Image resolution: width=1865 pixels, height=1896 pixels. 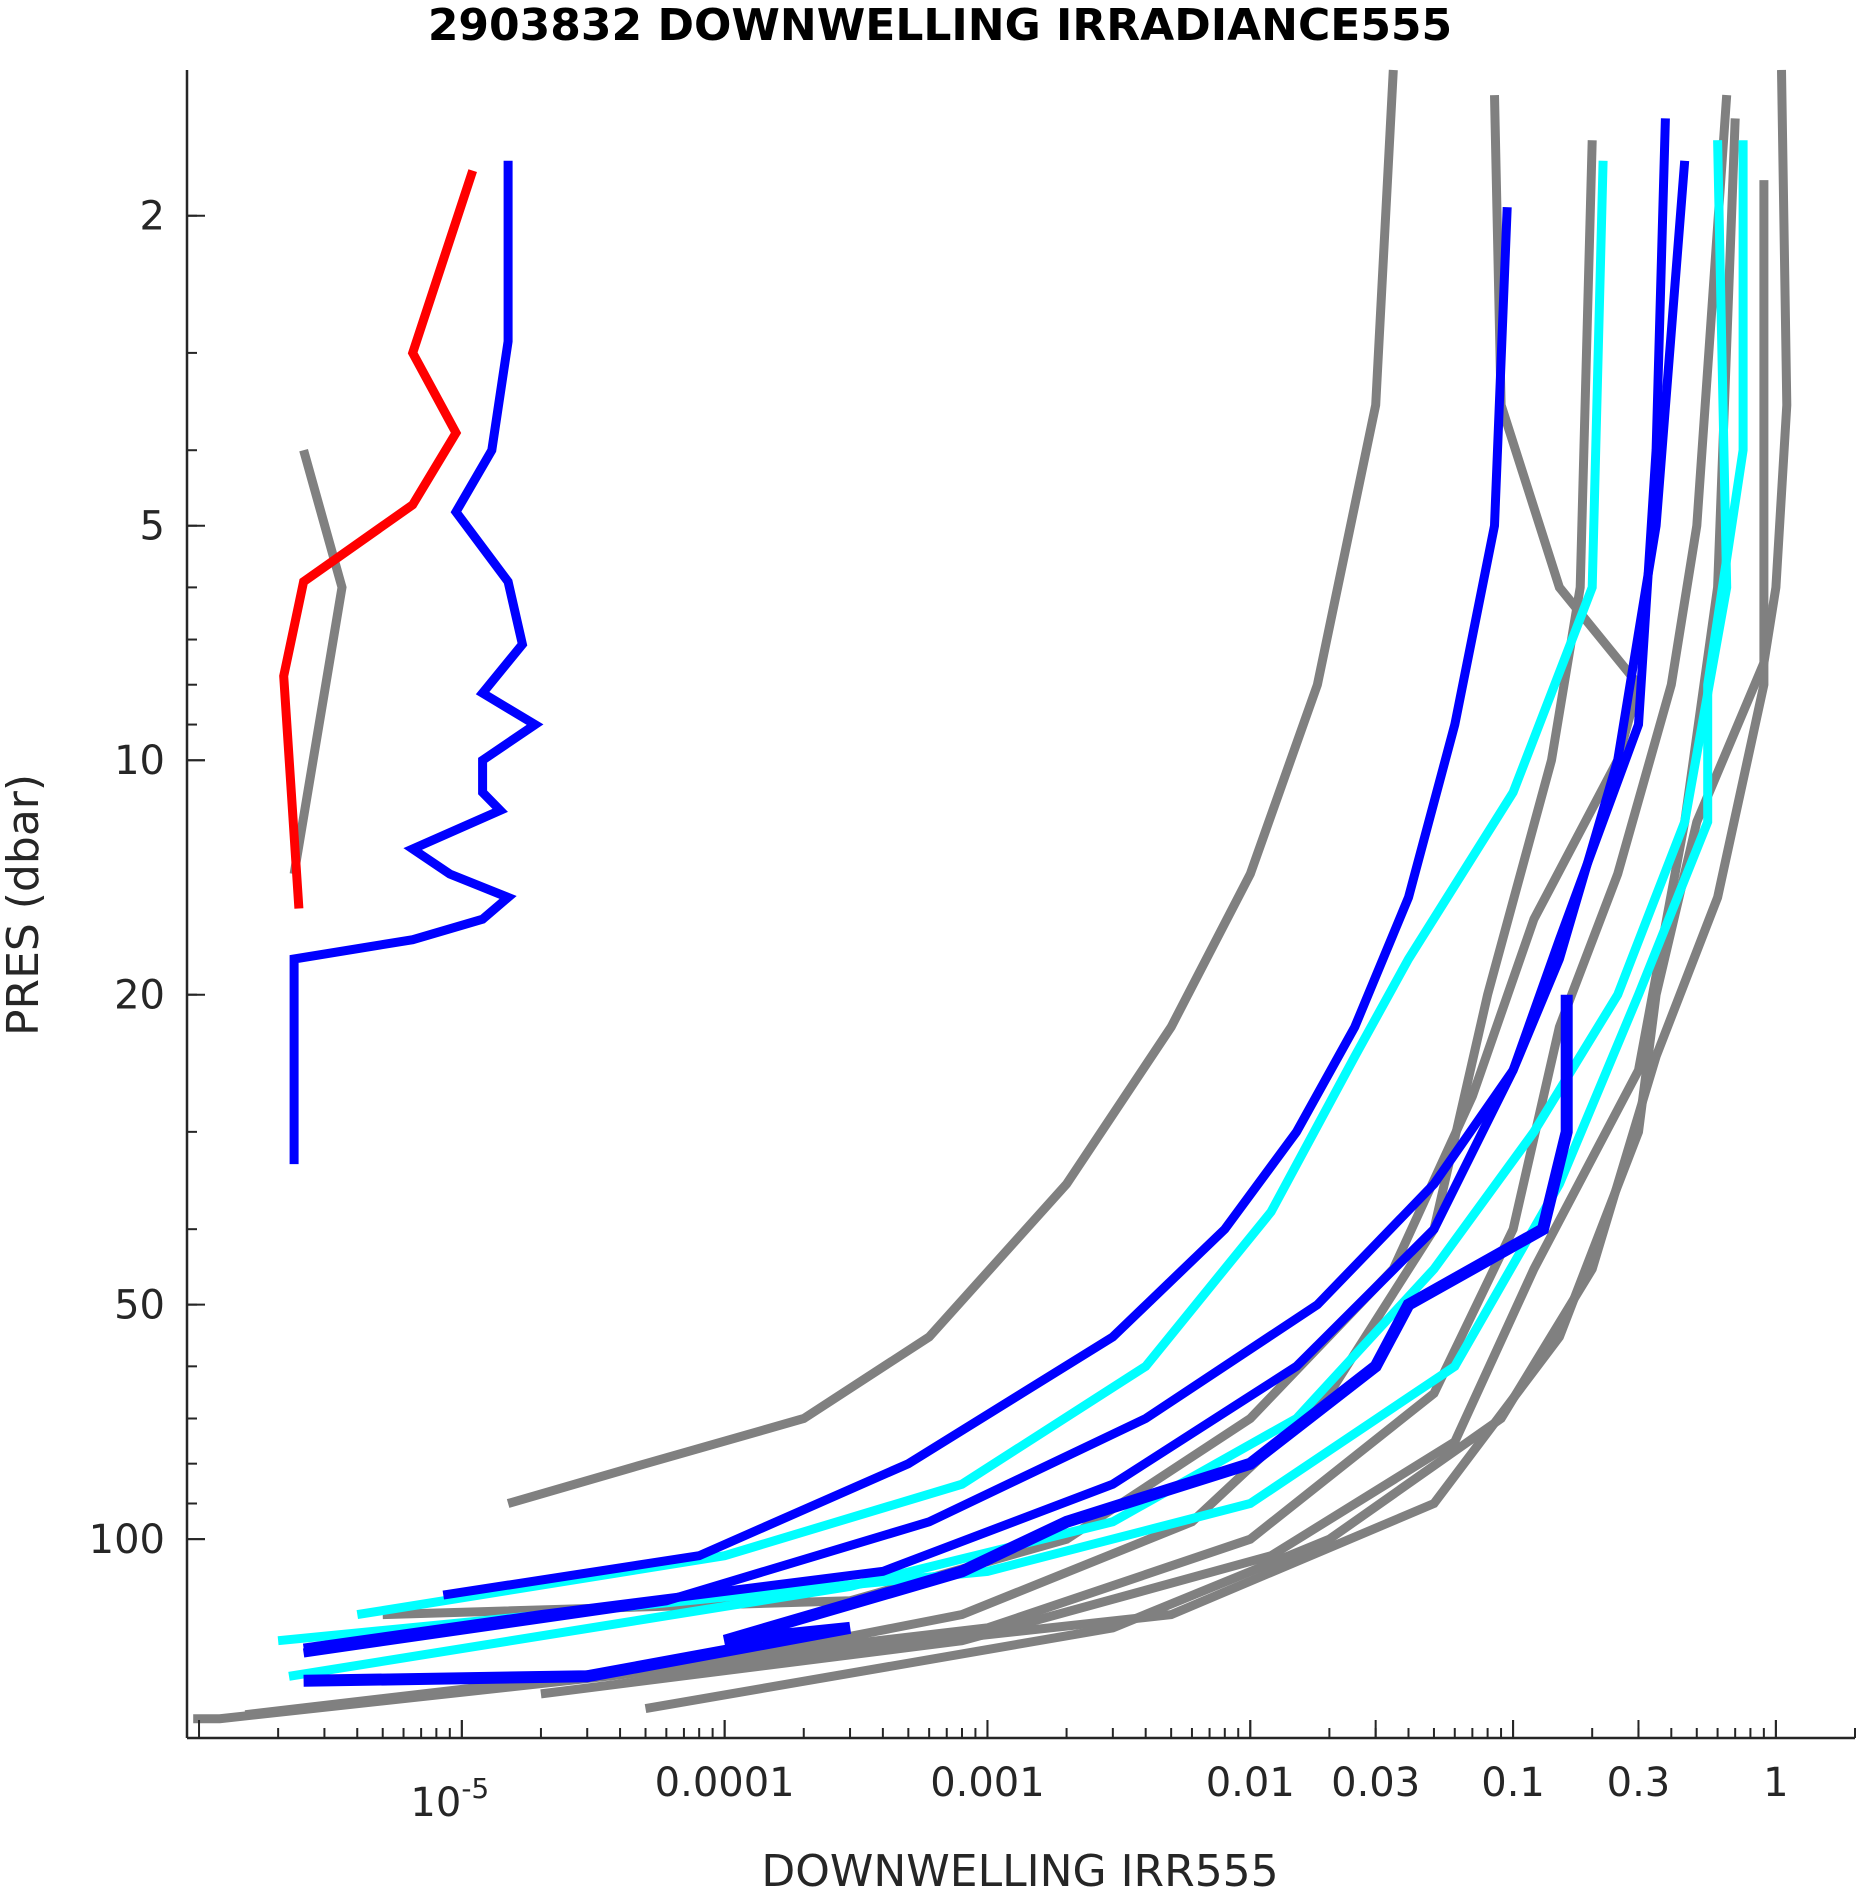 What do you see at coordinates (1639, 1783) in the screenshot?
I see `x-tick-label-7: 0.3` at bounding box center [1639, 1783].